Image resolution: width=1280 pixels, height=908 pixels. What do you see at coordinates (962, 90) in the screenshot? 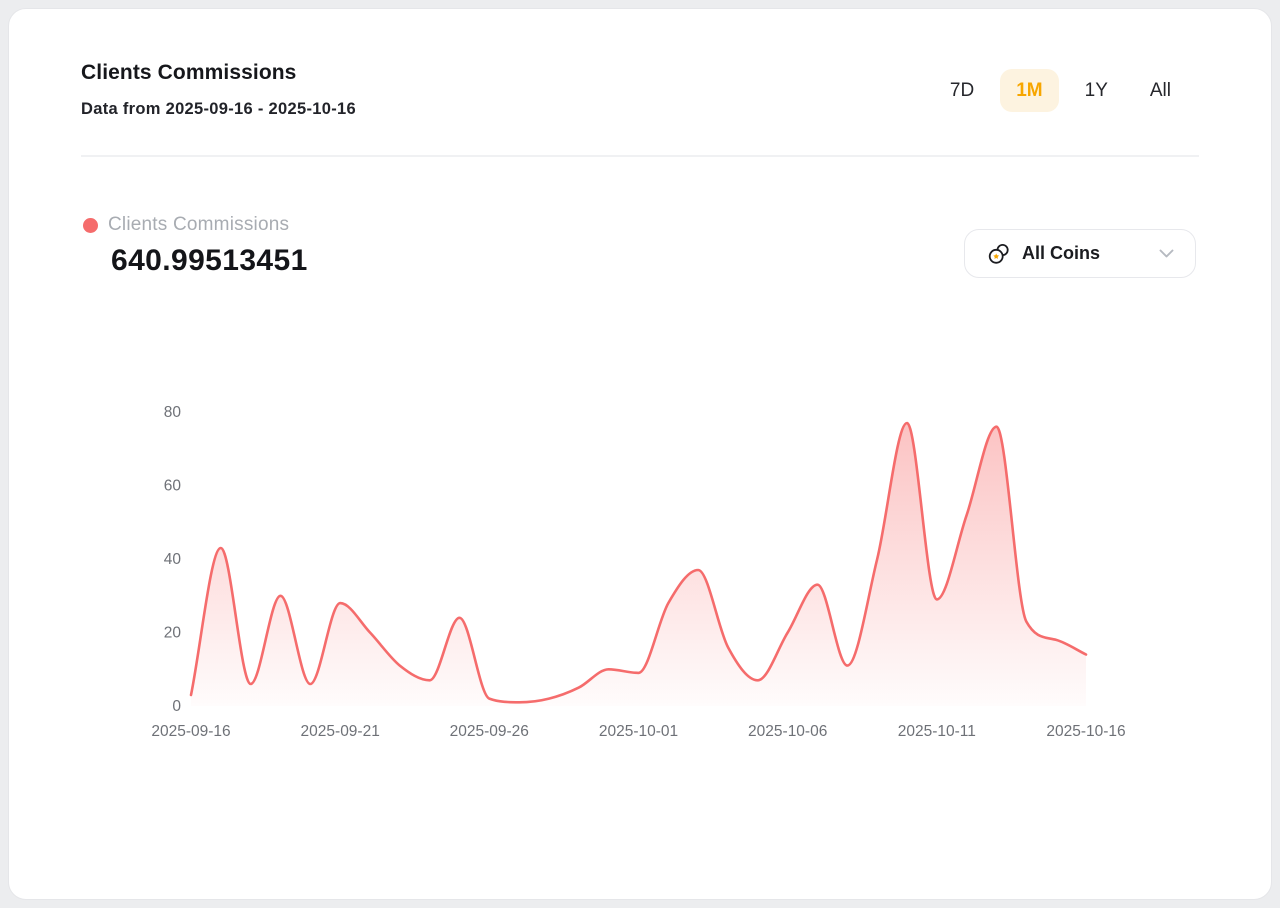
I see `range-option-7d: 7D` at bounding box center [962, 90].